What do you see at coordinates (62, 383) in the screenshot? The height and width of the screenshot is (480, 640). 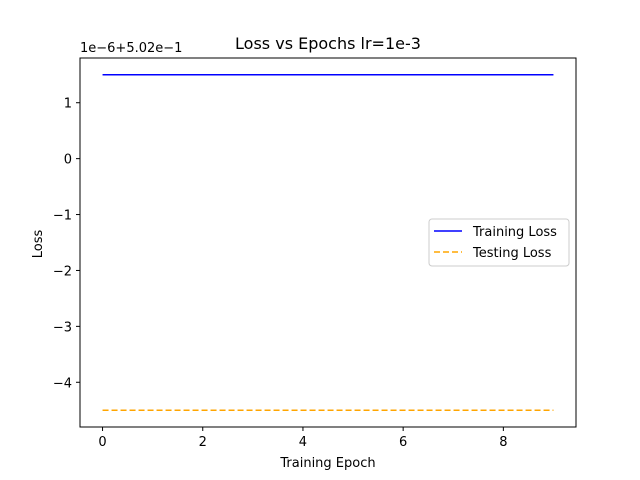 I see `y-tick-label: −4` at bounding box center [62, 383].